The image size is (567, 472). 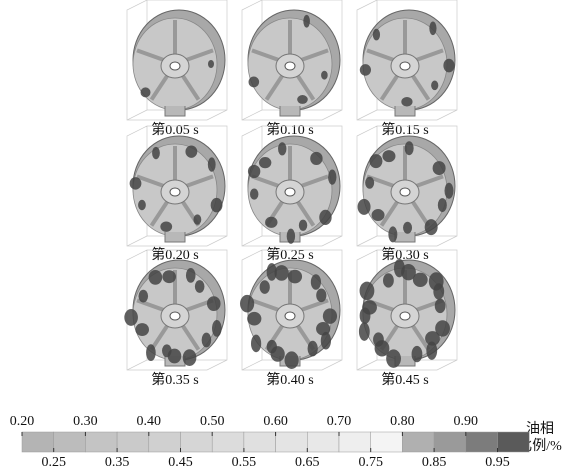 What do you see at coordinates (370, 462) in the screenshot?
I see `tick-label: 0.75` at bounding box center [370, 462].